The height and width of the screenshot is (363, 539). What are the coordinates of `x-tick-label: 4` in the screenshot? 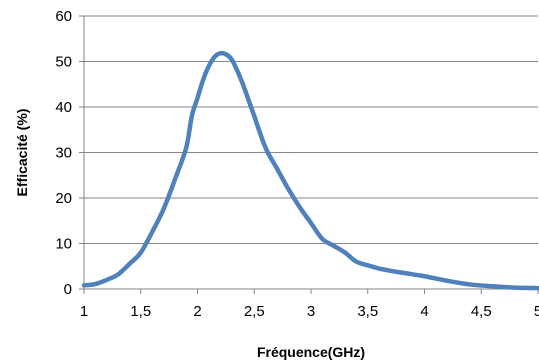 It's located at (424, 311).